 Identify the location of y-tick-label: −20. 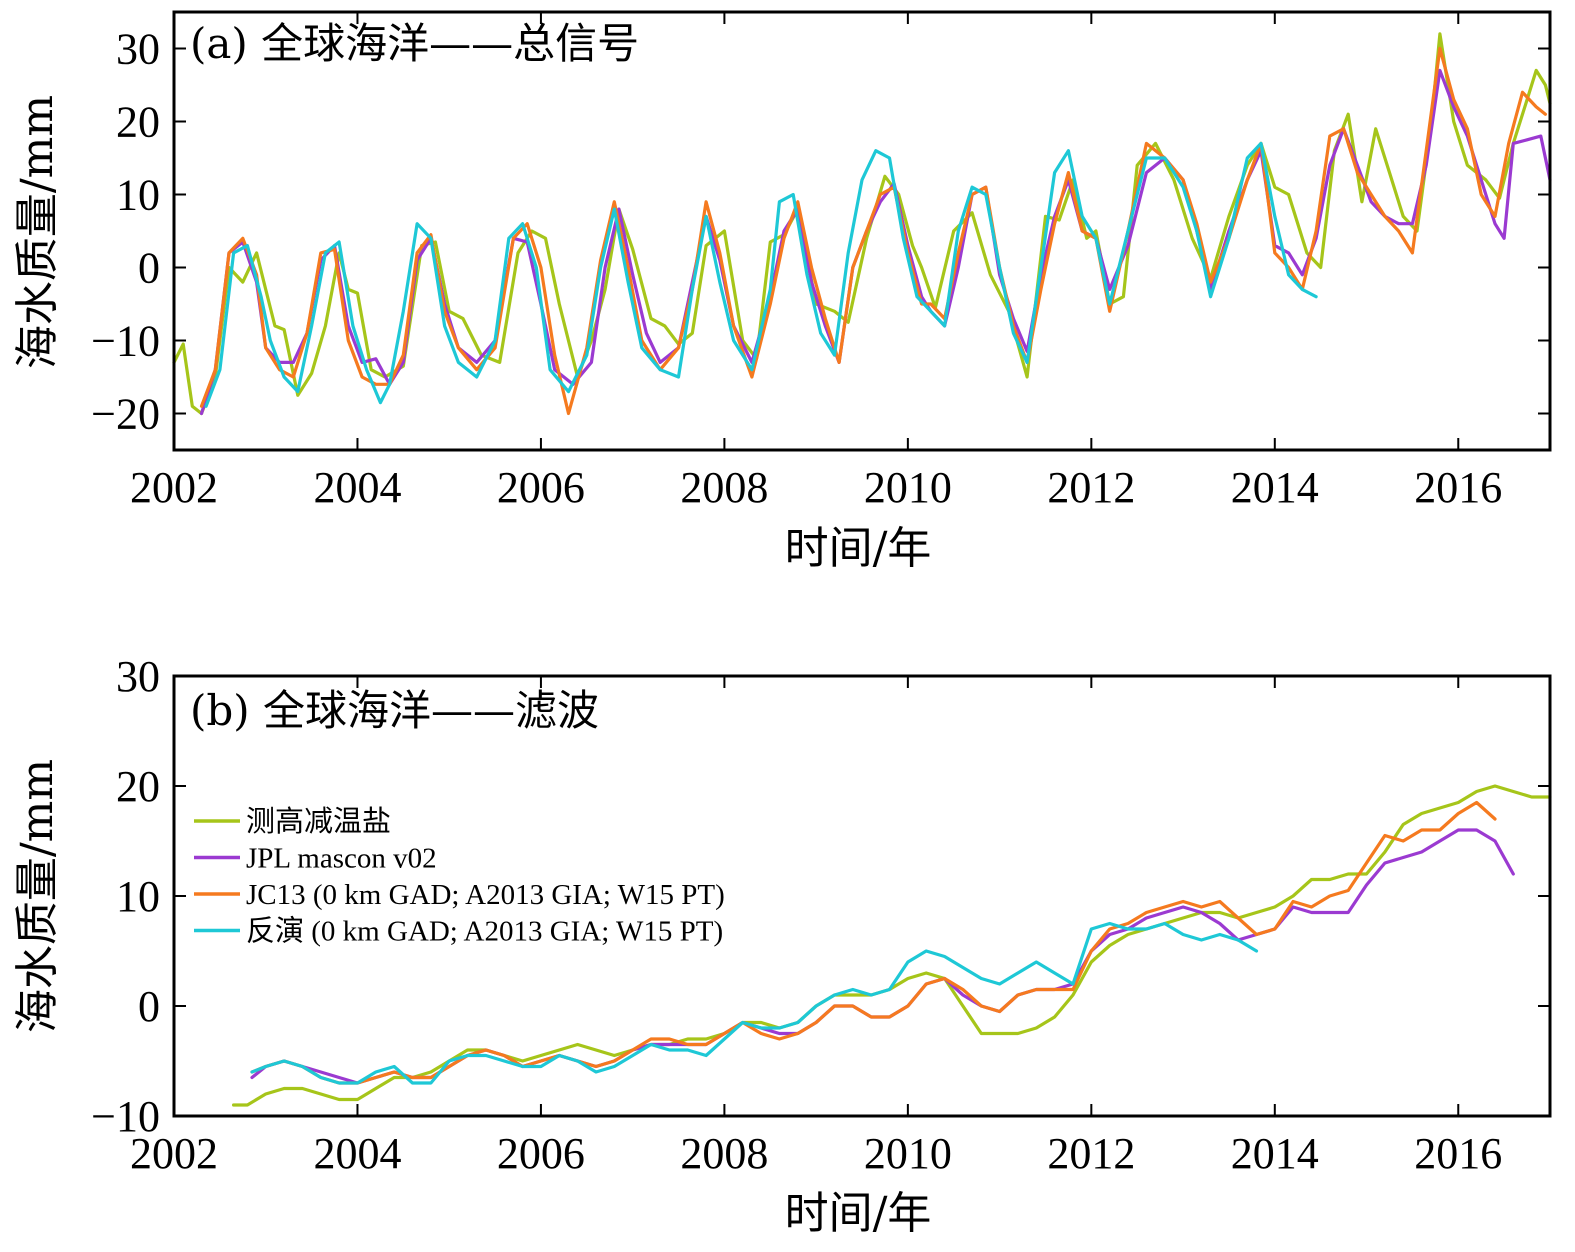
(125, 414).